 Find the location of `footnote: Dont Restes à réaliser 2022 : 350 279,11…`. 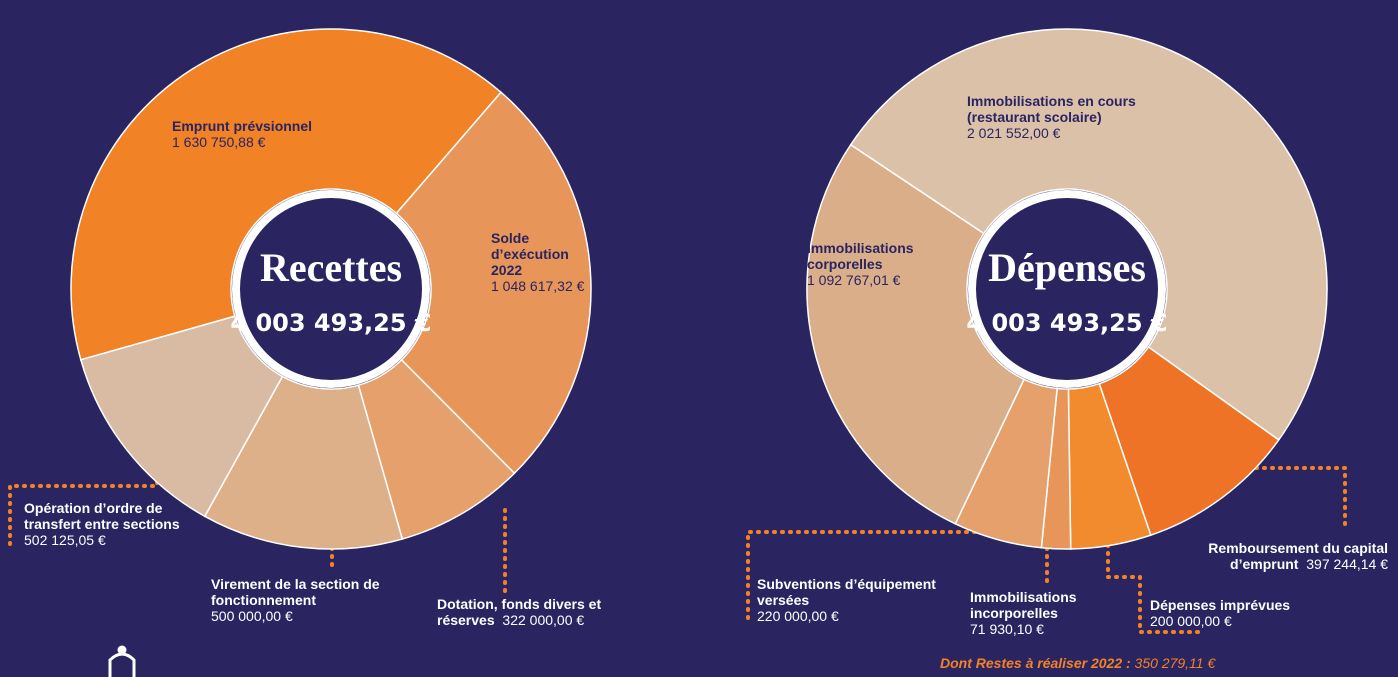

footnote: Dont Restes à réaliser 2022 : 350 279,11… is located at coordinates (1077, 663).